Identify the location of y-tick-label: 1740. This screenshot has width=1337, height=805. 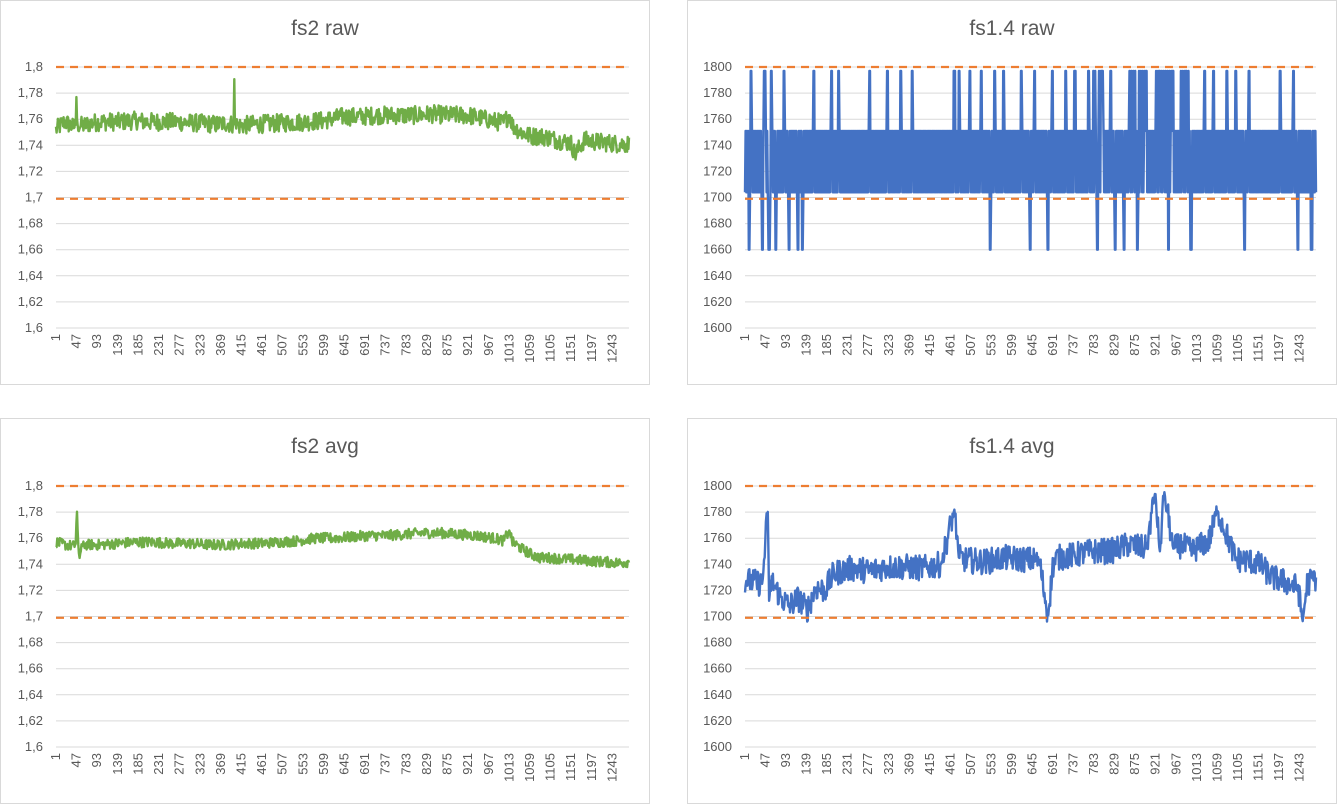
(717, 563).